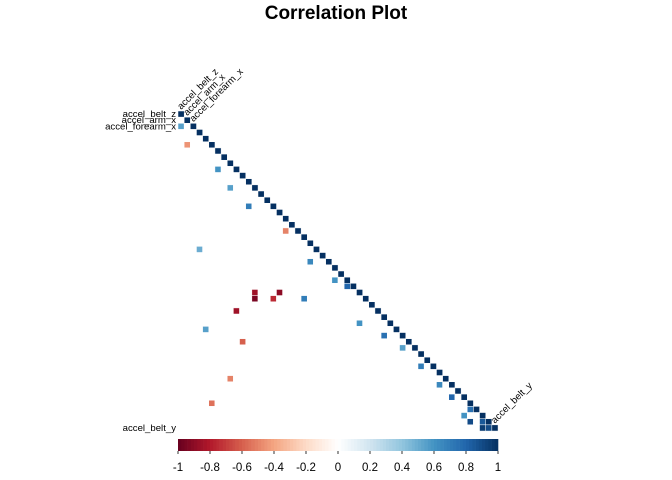 This screenshot has height=480, width=672. Describe the element at coordinates (466, 468) in the screenshot. I see `colorbar-tick-label: 0.8` at that location.